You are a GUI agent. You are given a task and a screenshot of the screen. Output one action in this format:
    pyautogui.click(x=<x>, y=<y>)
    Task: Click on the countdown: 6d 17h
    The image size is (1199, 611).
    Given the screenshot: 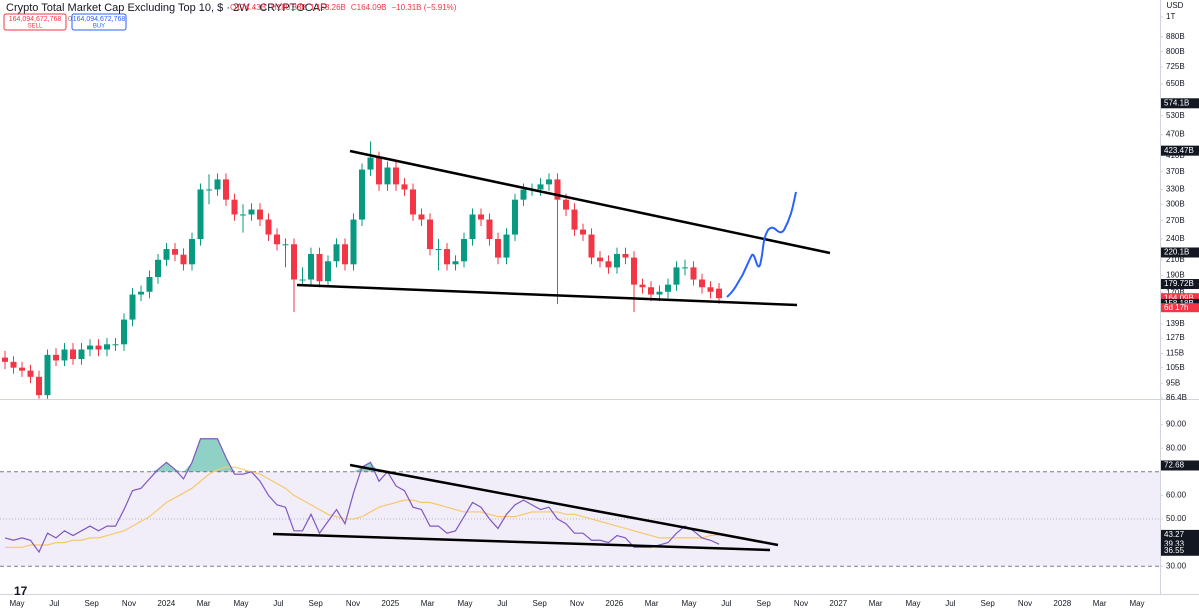 What is the action you would take?
    pyautogui.click(x=1176, y=307)
    